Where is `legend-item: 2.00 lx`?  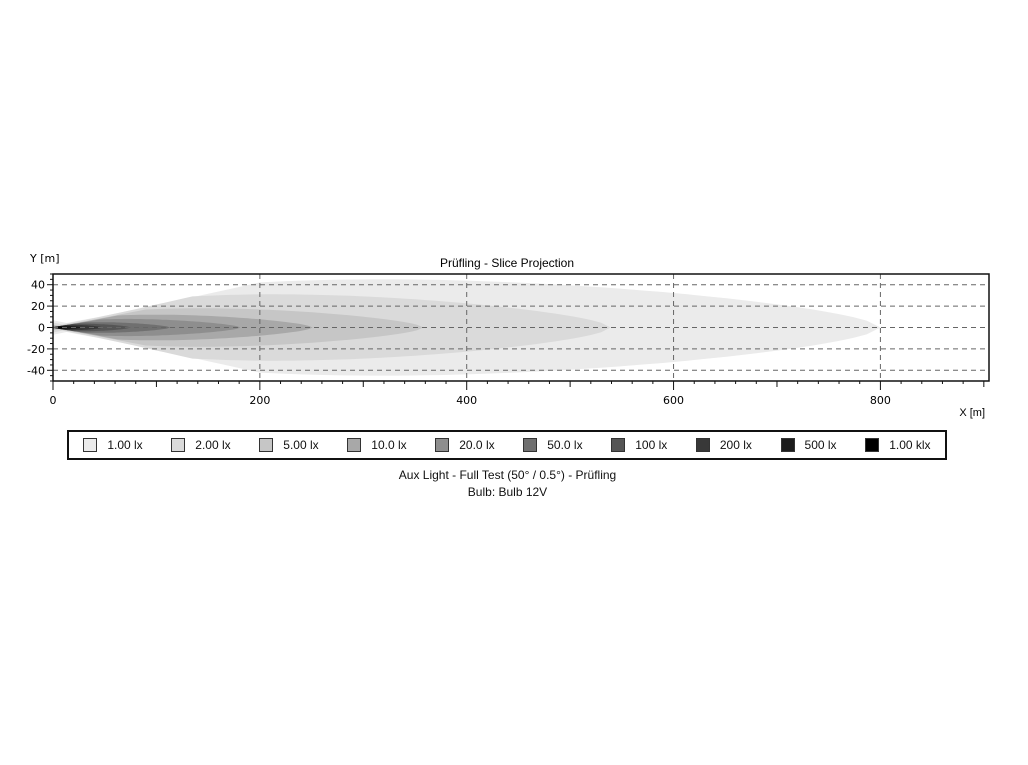
legend-item: 2.00 lx is located at coordinates (201, 445).